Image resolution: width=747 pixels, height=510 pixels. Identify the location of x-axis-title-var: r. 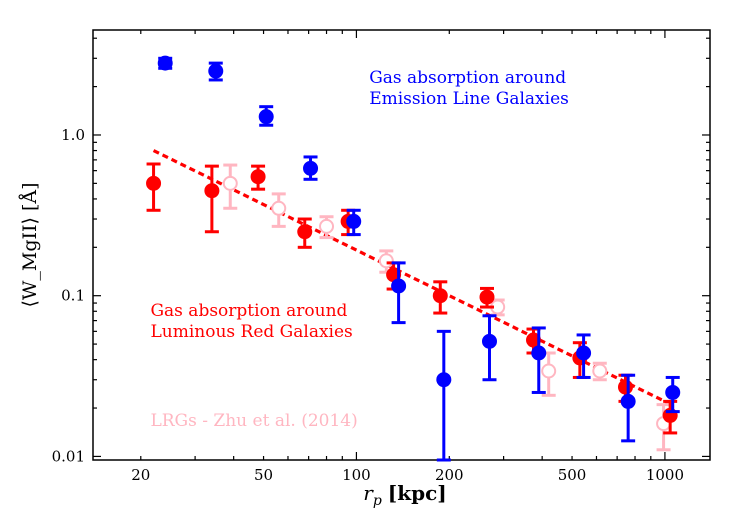
(368, 493).